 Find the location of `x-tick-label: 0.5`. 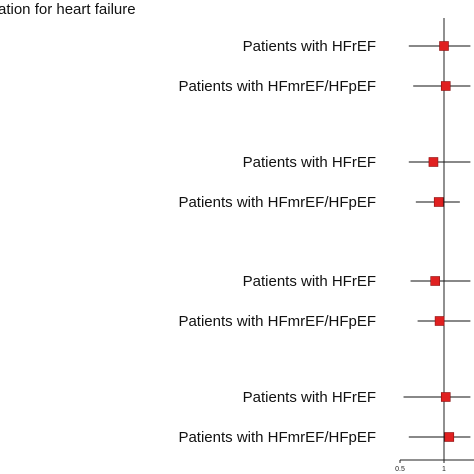

x-tick-label: 0.5 is located at coordinates (400, 469).